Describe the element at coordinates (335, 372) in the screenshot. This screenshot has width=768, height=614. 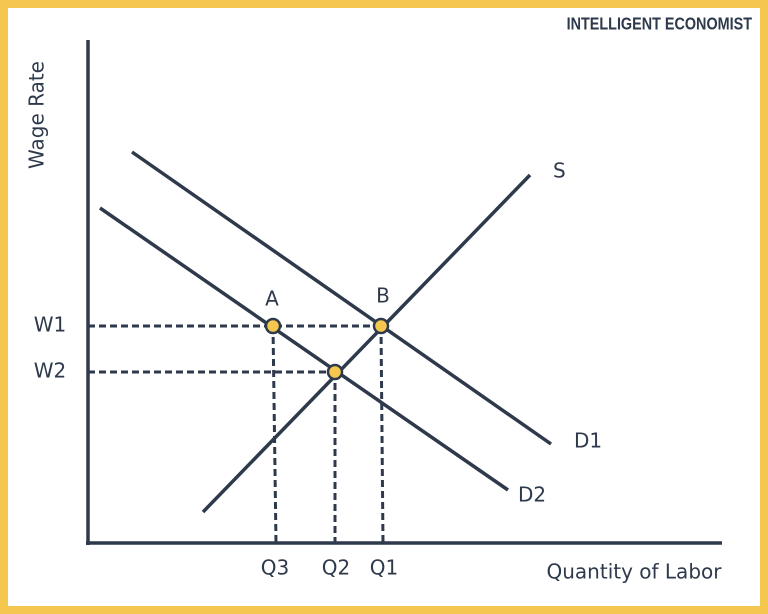
I see `point-equilibrium` at that location.